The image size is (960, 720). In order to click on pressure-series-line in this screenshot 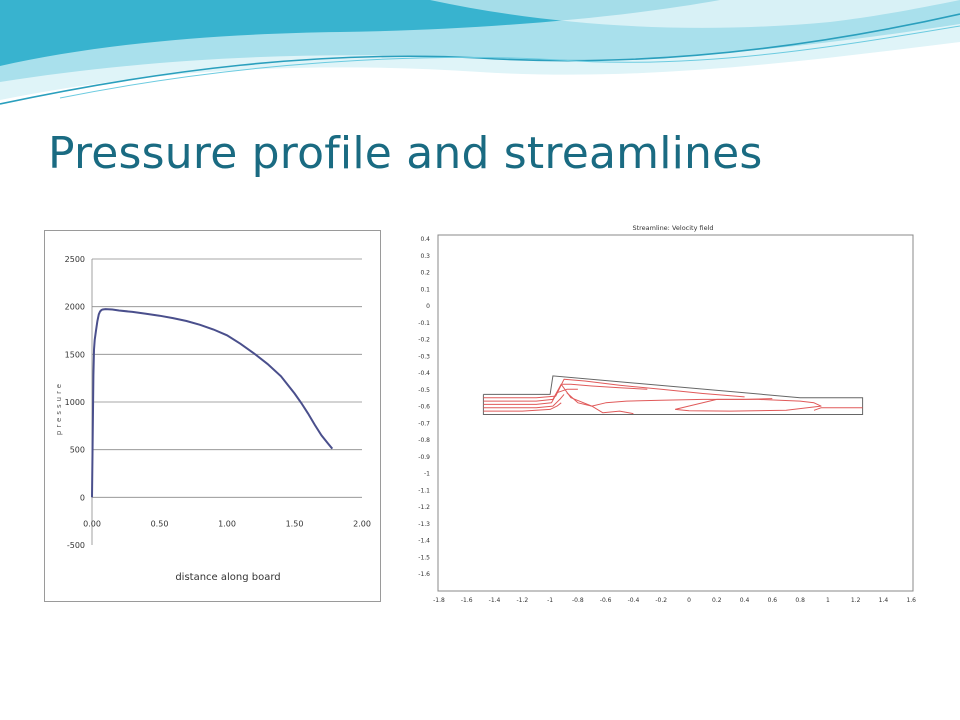, I will do `click(212, 403)`.